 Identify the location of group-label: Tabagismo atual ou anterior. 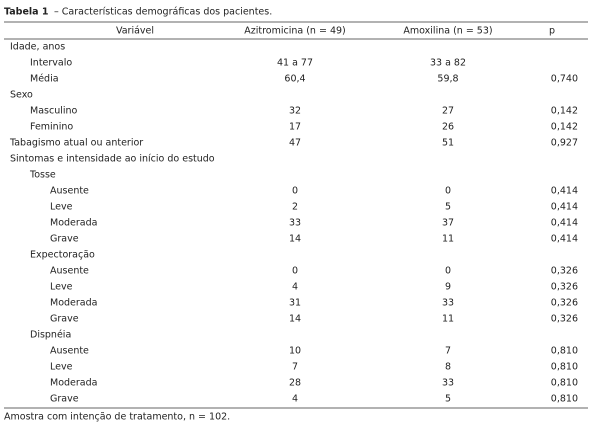
(76, 143).